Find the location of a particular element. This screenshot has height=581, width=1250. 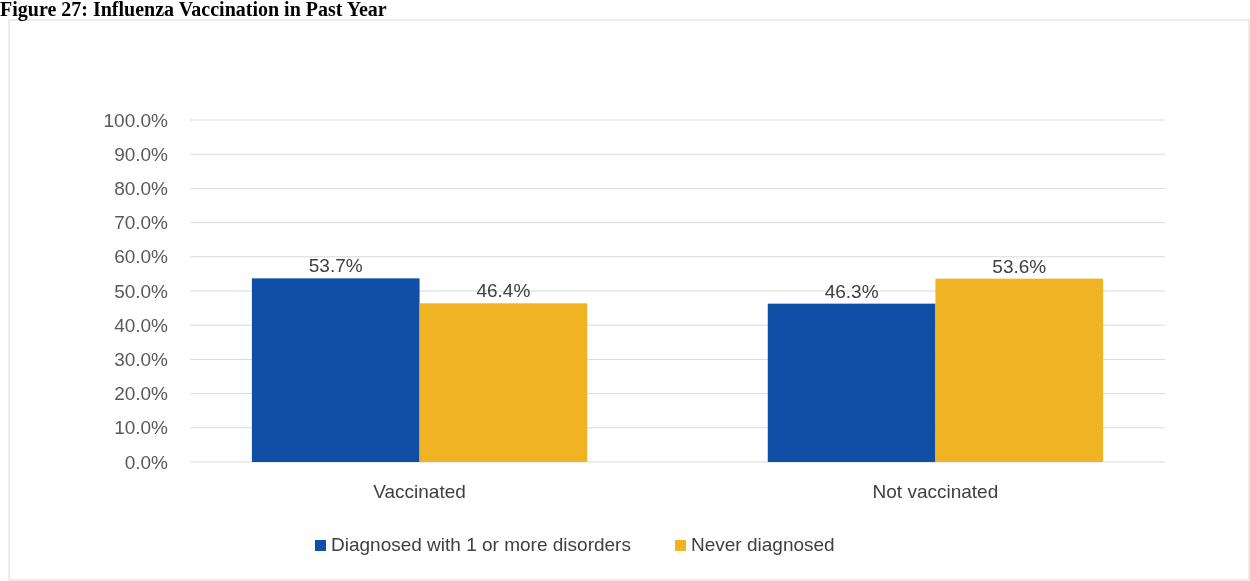

x-tick-label: Vaccinated is located at coordinates (419, 491).